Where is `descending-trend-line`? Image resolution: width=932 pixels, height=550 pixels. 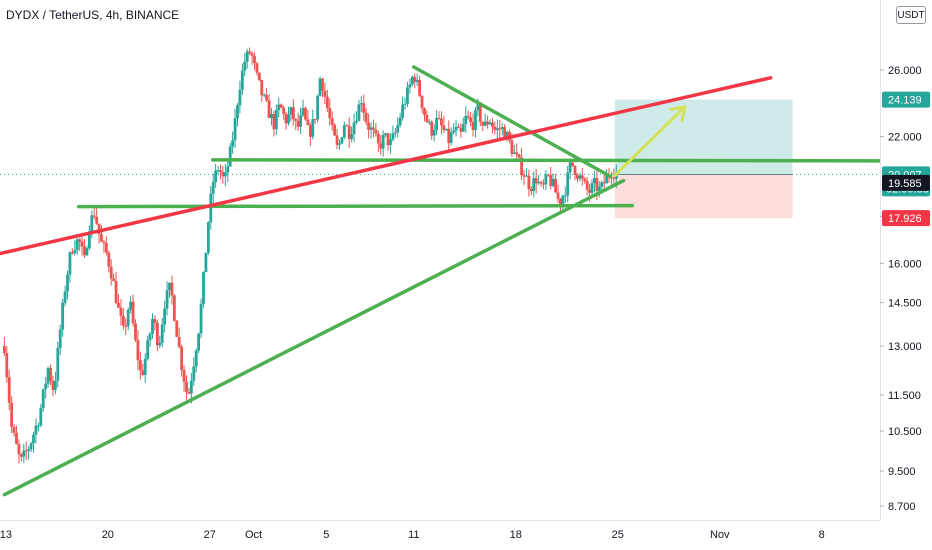
descending-trend-line is located at coordinates (512, 122).